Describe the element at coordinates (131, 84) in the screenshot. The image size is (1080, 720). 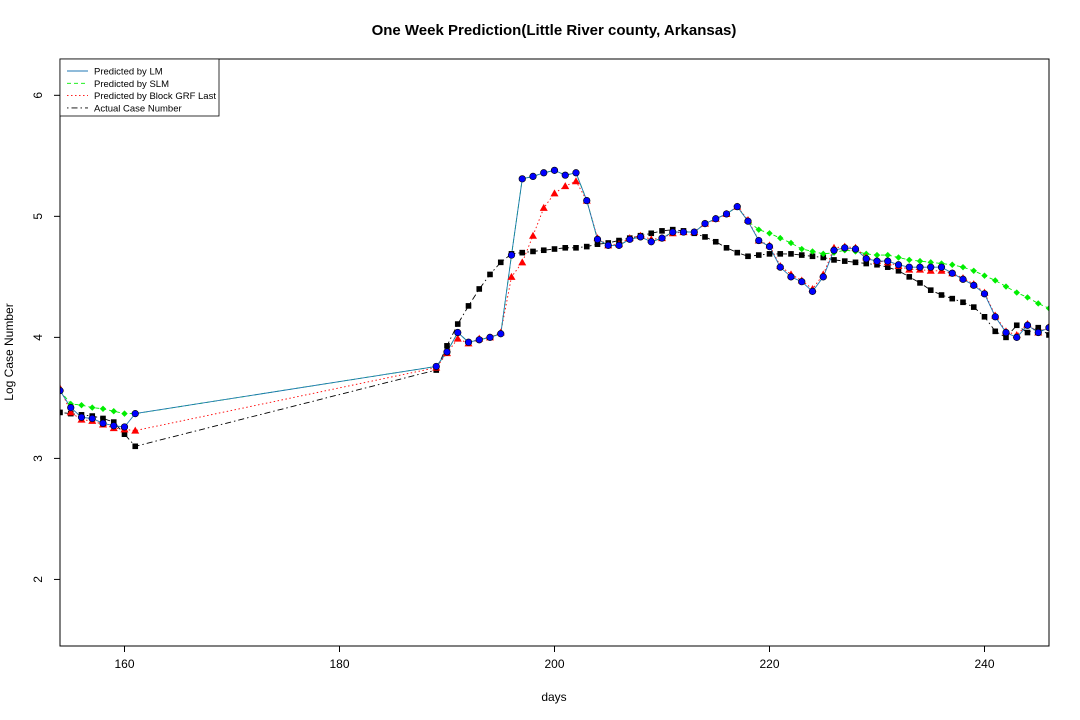
I see `legend-entry: Predicted by SLM` at that location.